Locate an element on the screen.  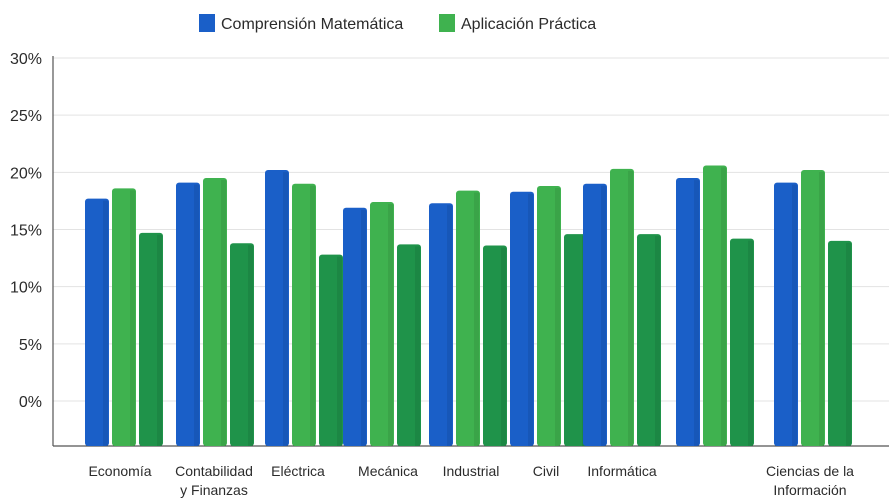
x-category-label: Economía is located at coordinates (119, 471).